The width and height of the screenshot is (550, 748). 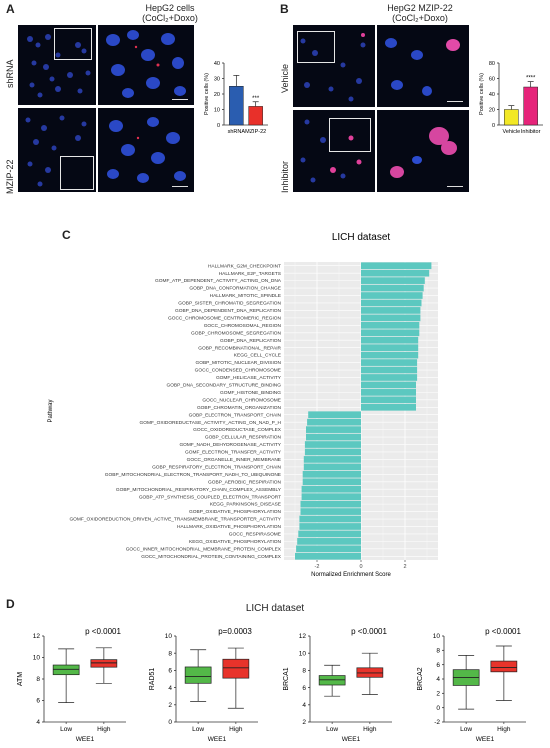 What do you see at coordinates (146, 150) in the screenshot?
I see `micrograph-mzip22-zoom-cells` at bounding box center [146, 150].